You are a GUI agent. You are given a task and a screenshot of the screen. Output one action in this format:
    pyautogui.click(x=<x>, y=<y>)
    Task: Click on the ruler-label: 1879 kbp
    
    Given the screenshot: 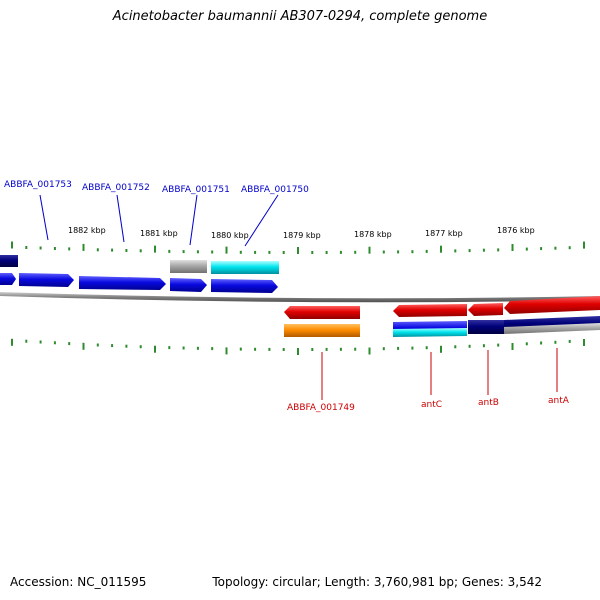 What is the action you would take?
    pyautogui.click(x=302, y=235)
    